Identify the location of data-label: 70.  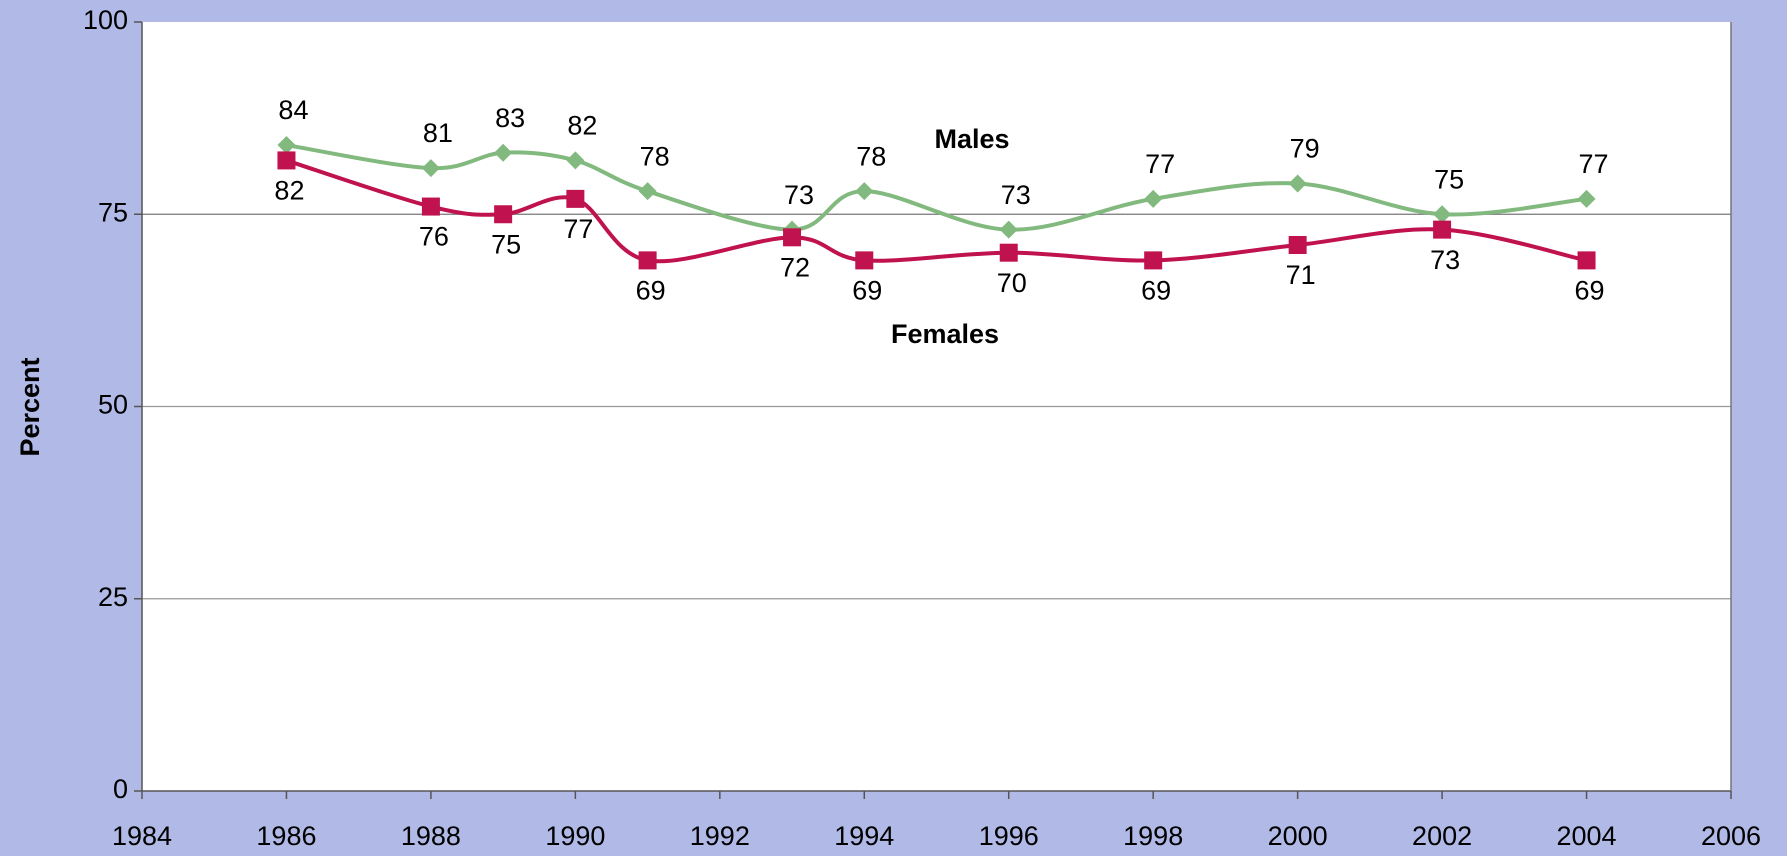
(1012, 283).